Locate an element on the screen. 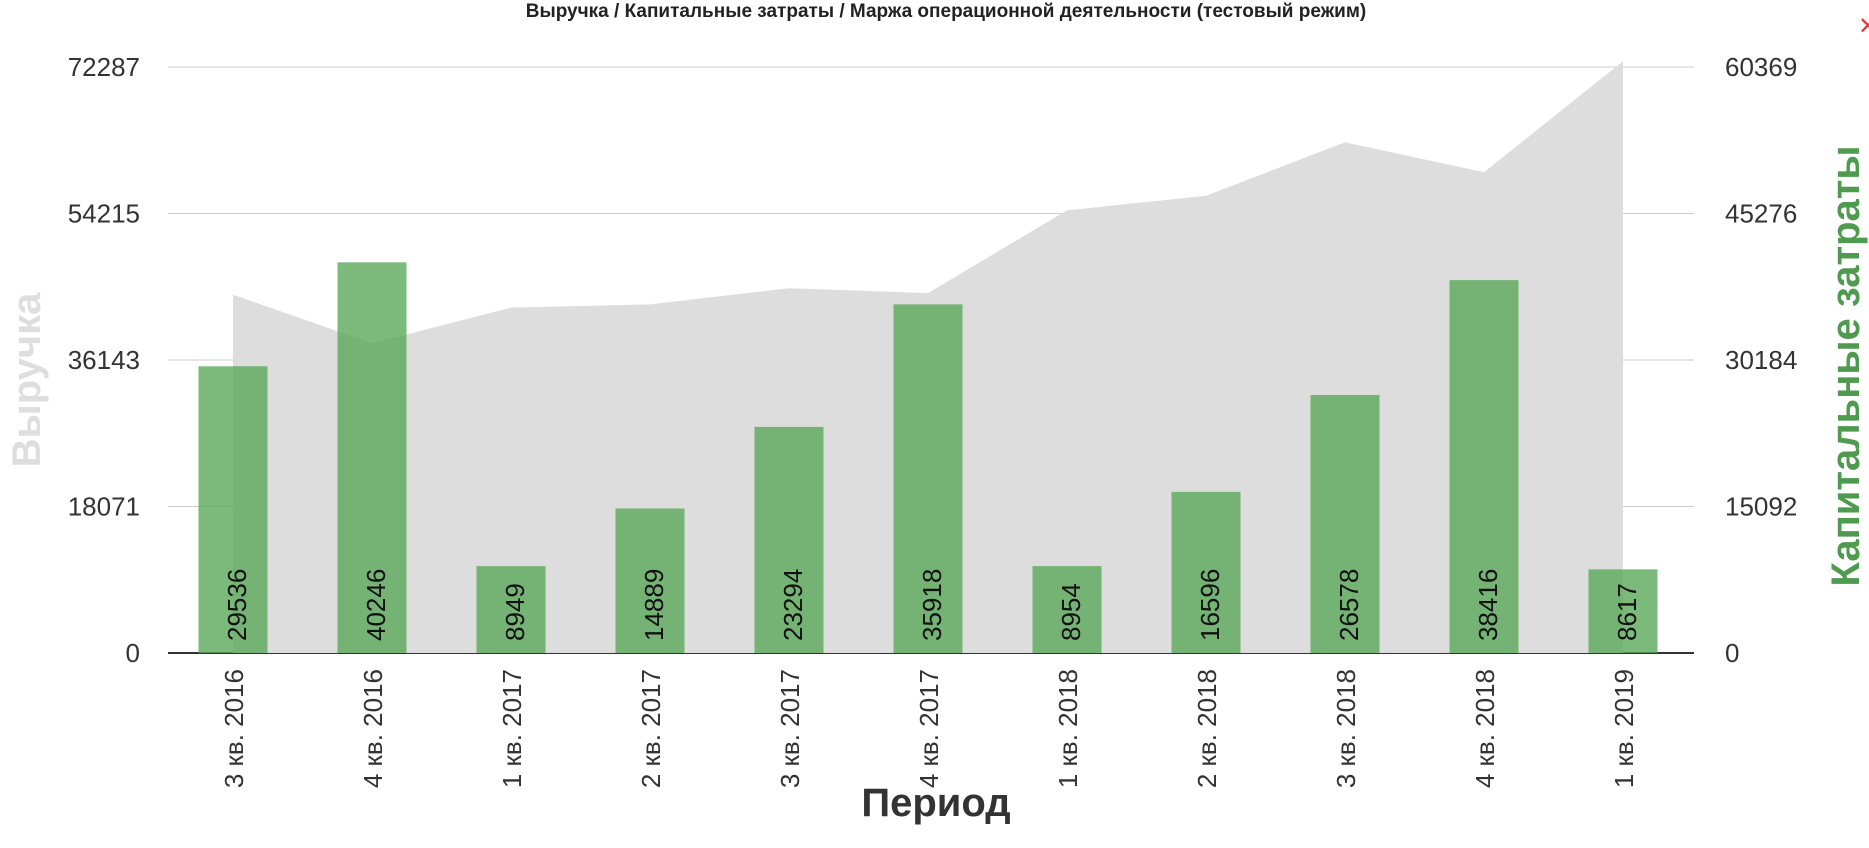 The image size is (1869, 848). left-tick-label: 36143 is located at coordinates (104, 360).